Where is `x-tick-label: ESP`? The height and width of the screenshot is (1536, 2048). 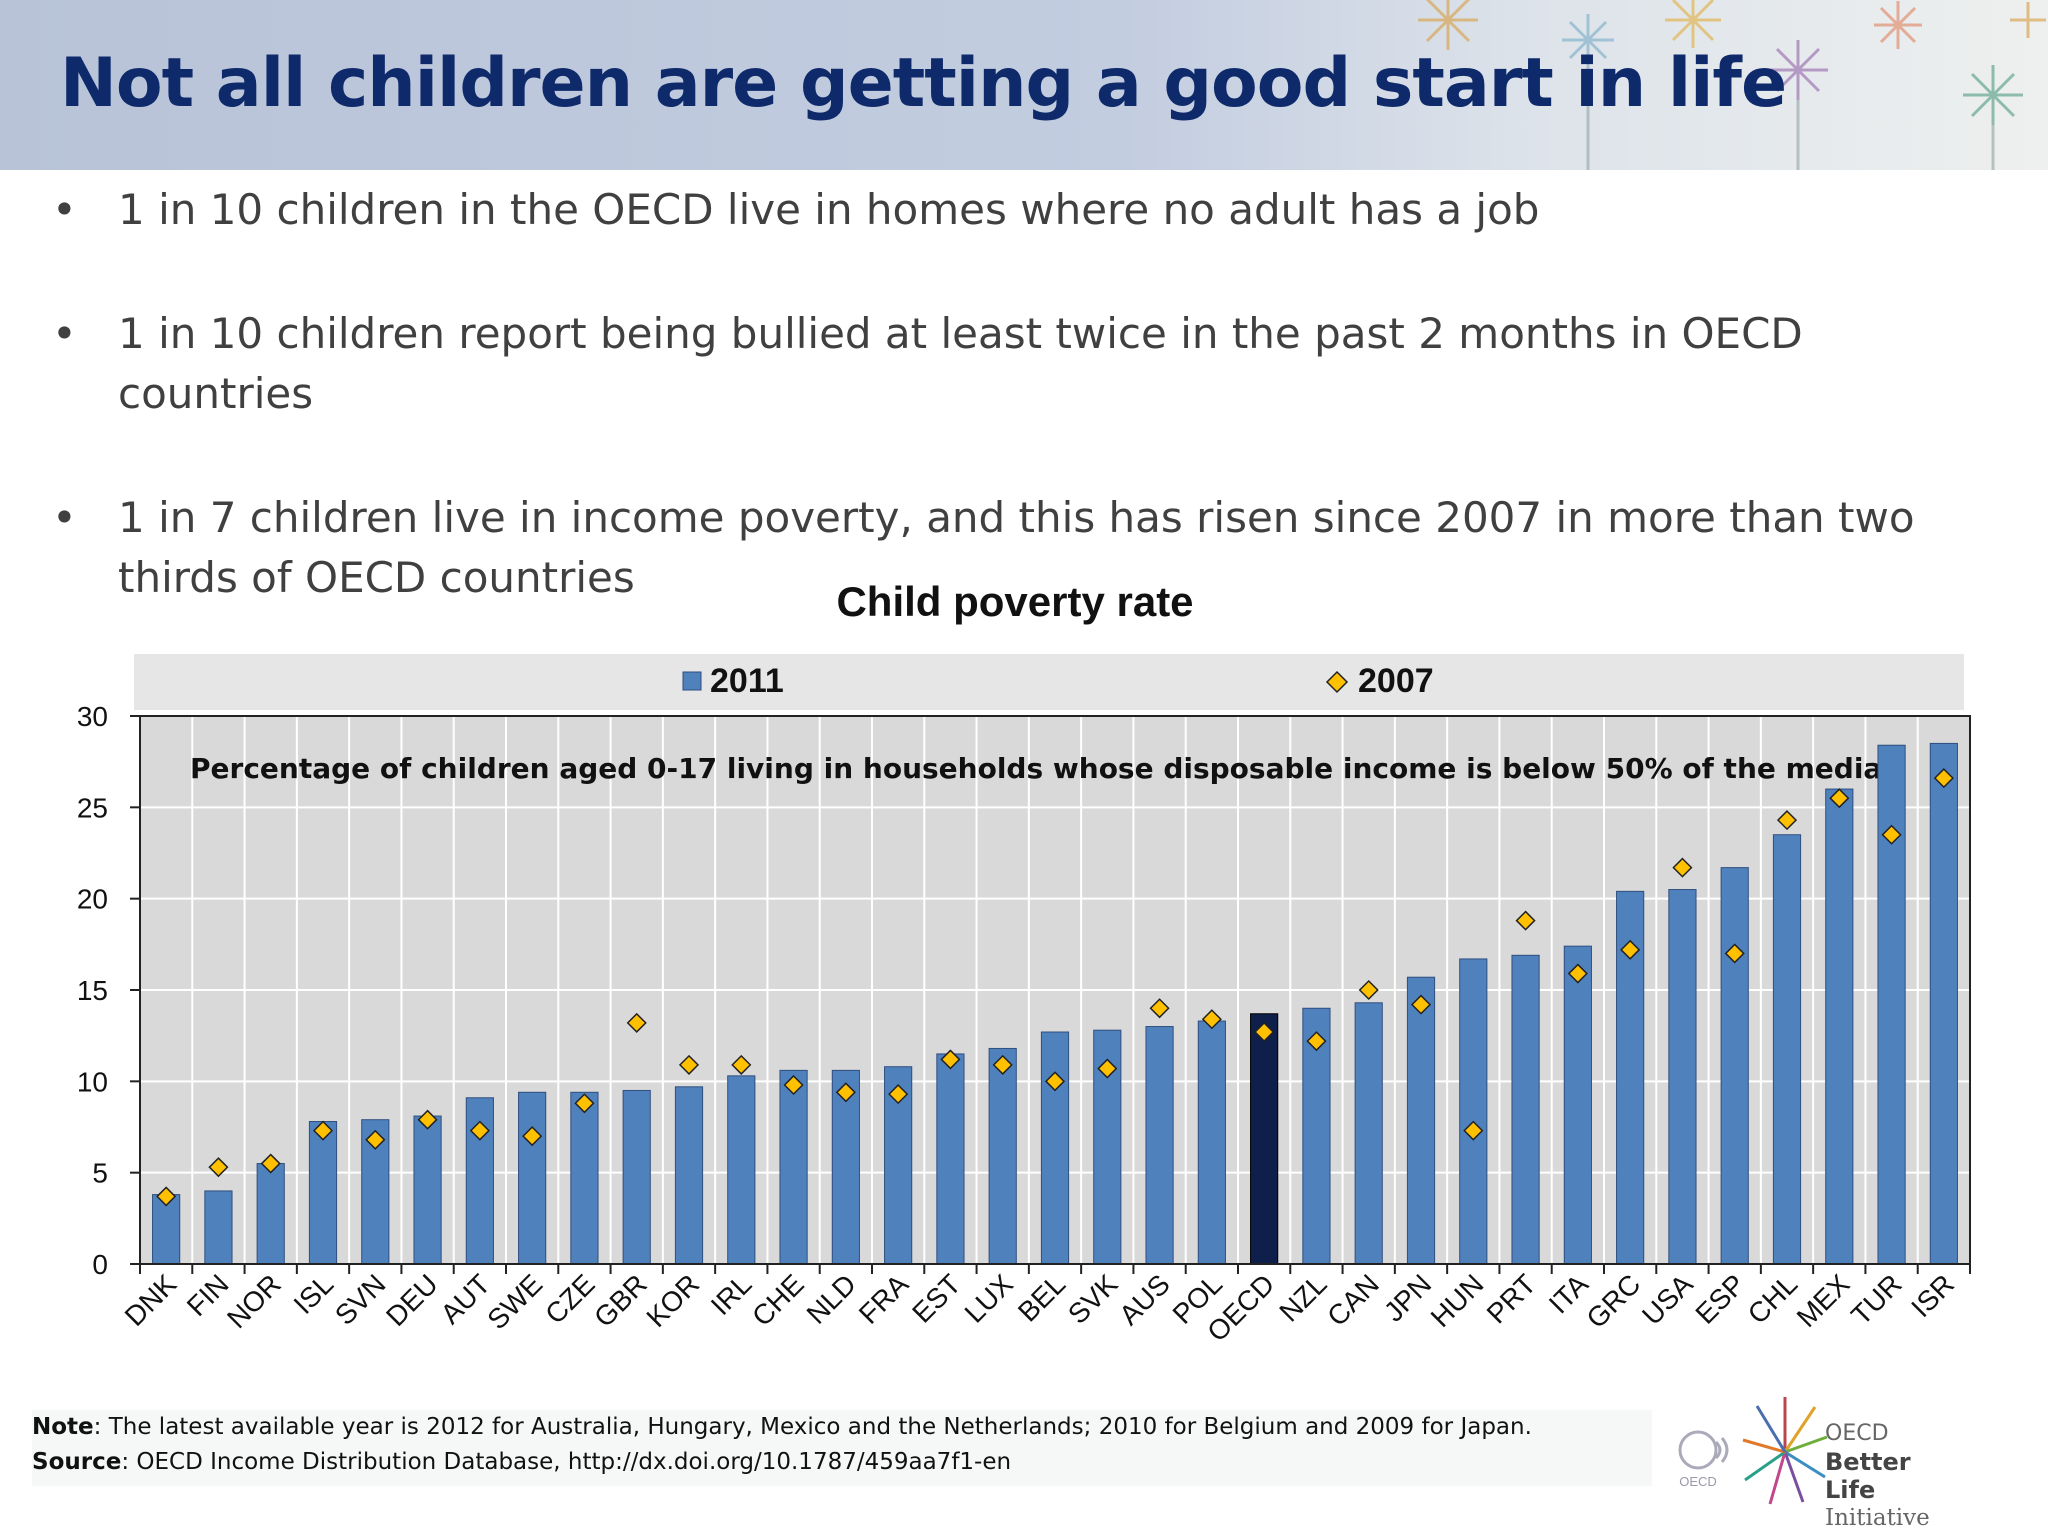
x-tick-label: ESP is located at coordinates (1720, 1299).